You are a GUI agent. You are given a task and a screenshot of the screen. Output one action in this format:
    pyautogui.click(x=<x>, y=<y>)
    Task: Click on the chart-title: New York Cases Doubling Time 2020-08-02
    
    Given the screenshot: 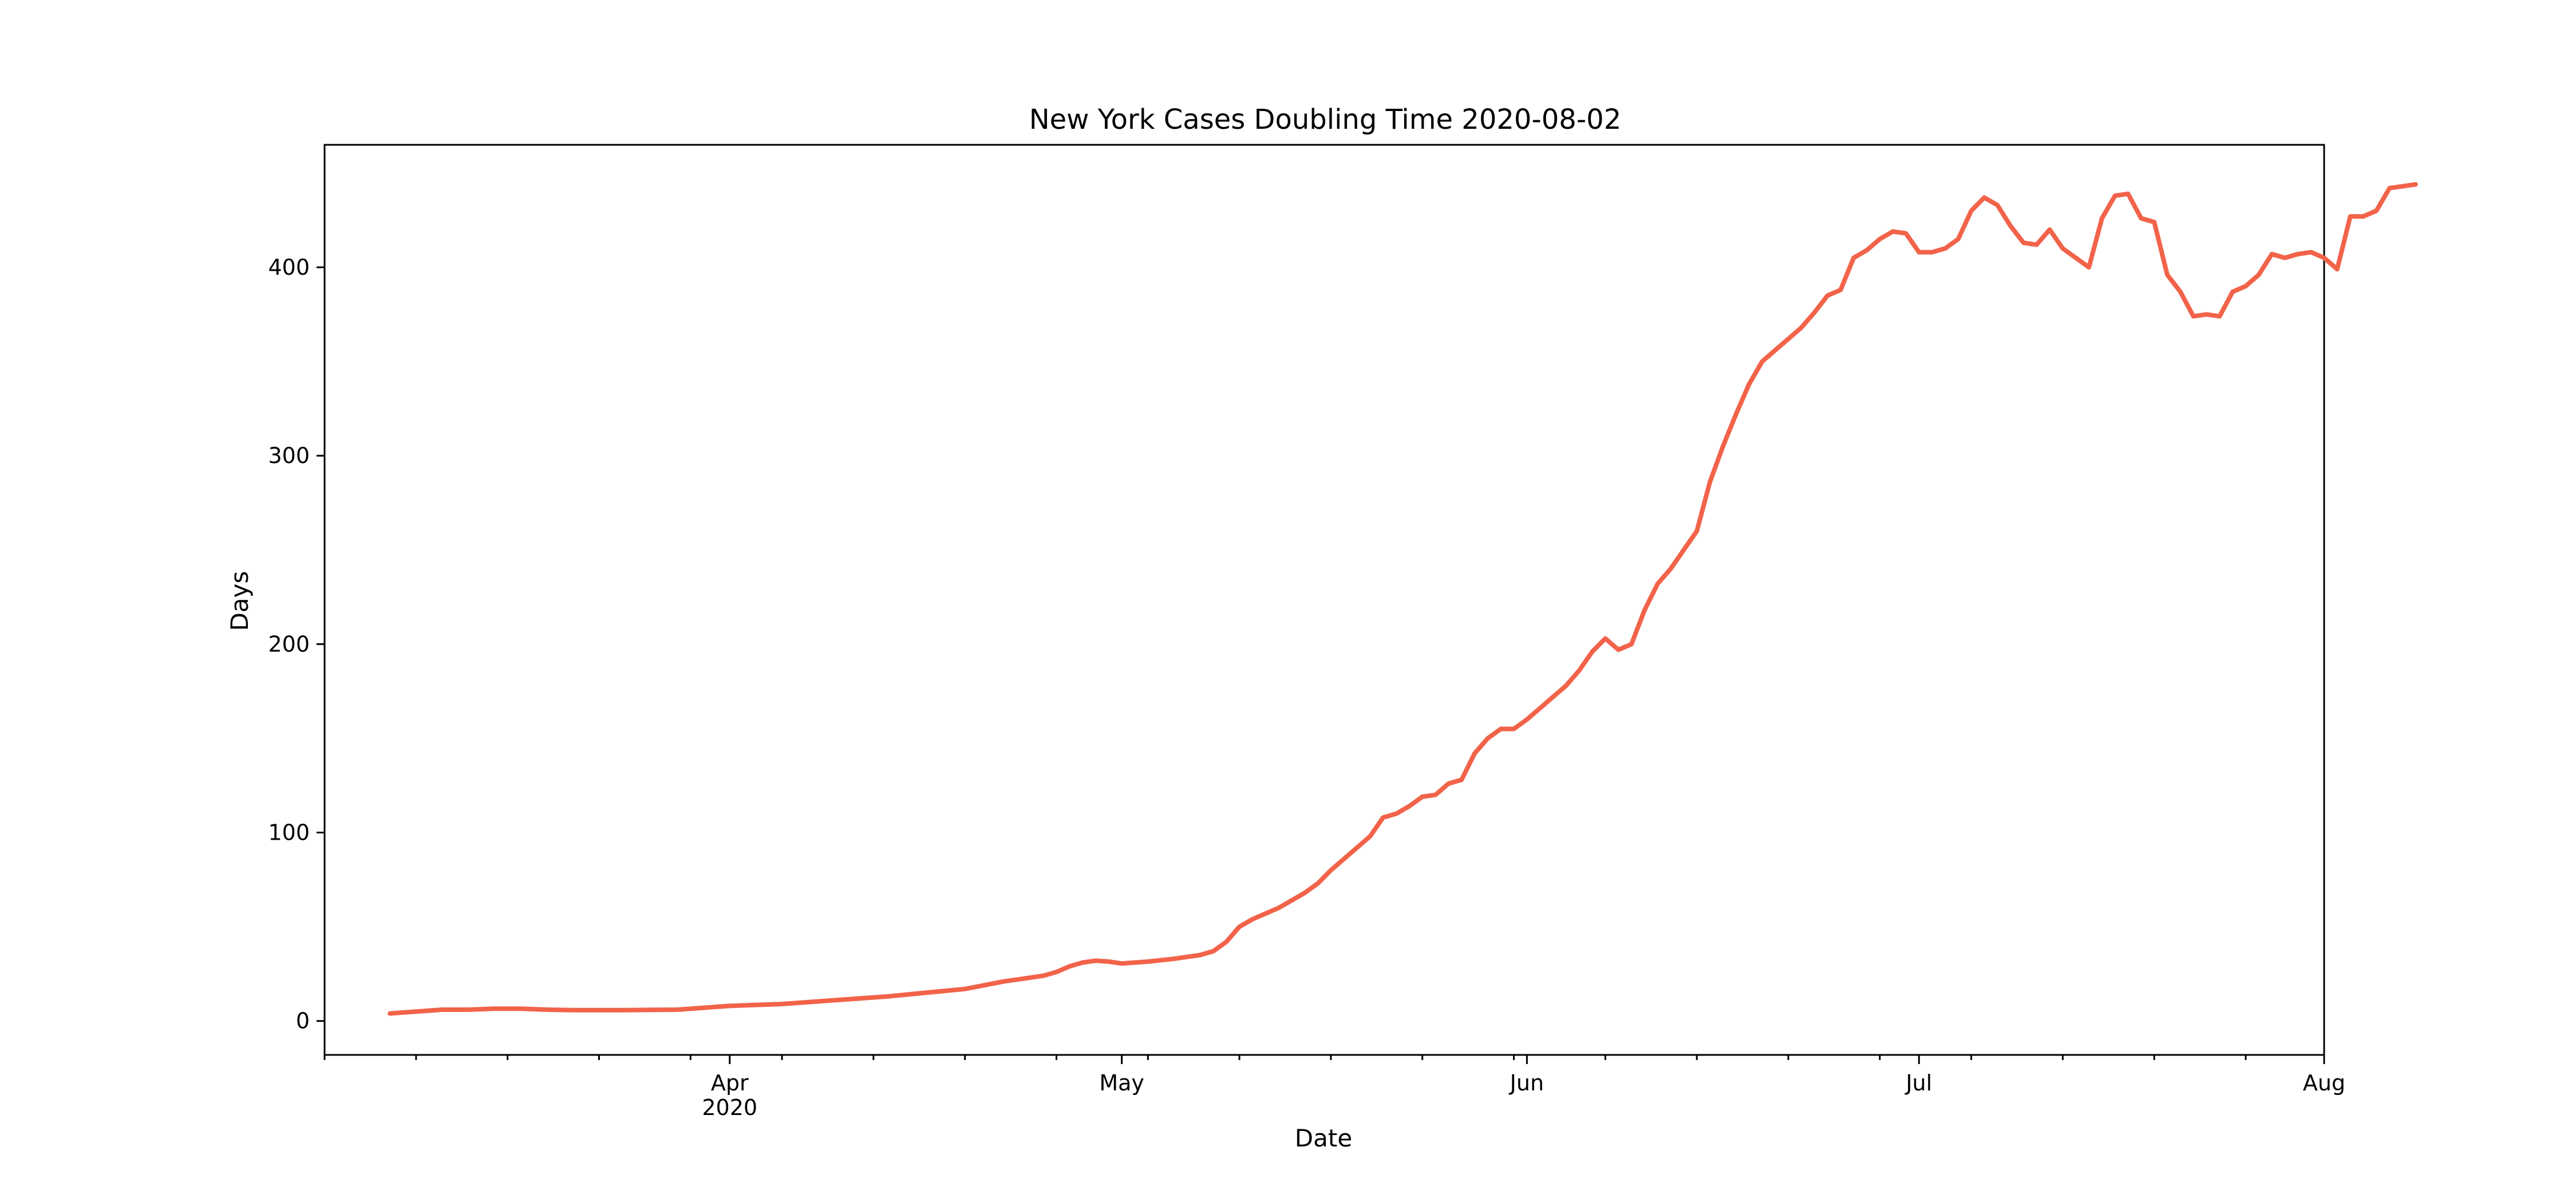 What is the action you would take?
    pyautogui.click(x=1325, y=120)
    